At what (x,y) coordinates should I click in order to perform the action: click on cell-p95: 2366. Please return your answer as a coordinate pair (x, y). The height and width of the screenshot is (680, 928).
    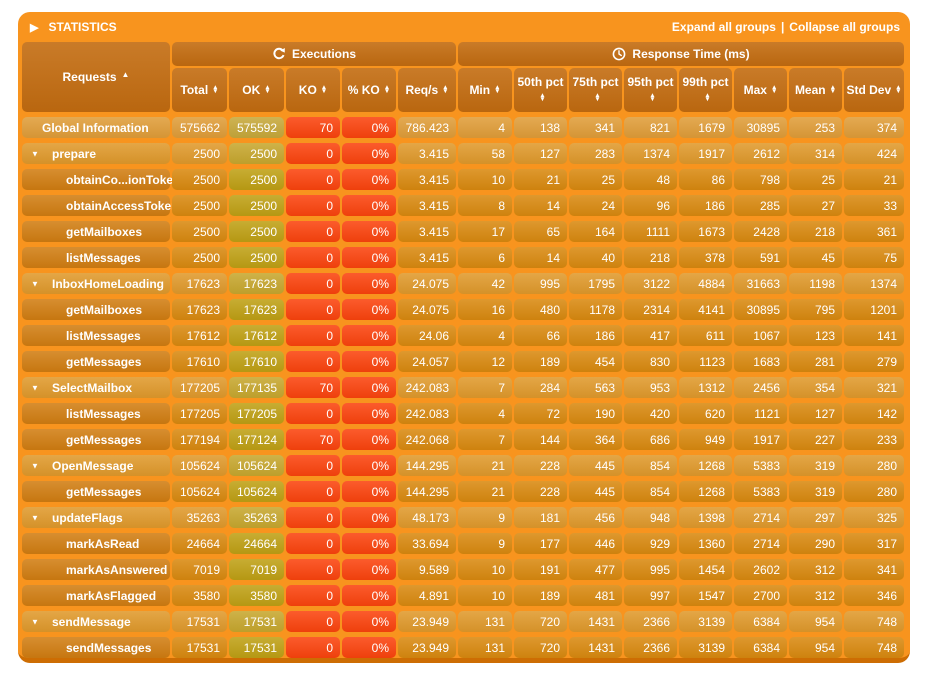
    Looking at the image, I should click on (650, 621).